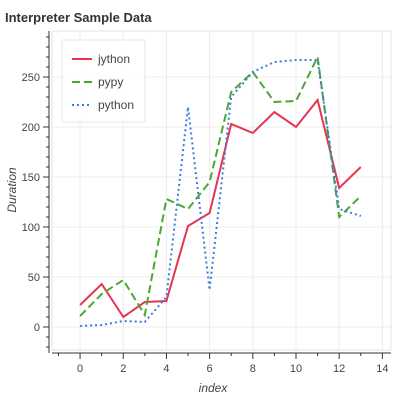 The image size is (400, 400). What do you see at coordinates (116, 105) in the screenshot?
I see `legend-label-python: python` at bounding box center [116, 105].